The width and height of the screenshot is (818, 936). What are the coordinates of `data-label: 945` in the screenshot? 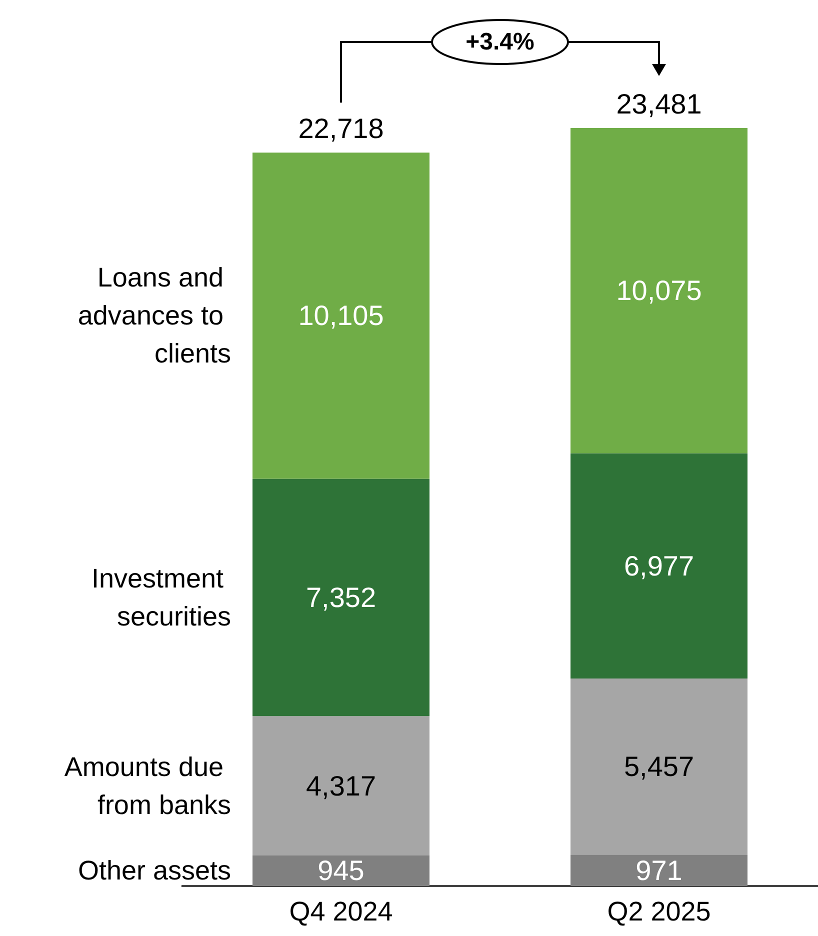 It's located at (341, 870).